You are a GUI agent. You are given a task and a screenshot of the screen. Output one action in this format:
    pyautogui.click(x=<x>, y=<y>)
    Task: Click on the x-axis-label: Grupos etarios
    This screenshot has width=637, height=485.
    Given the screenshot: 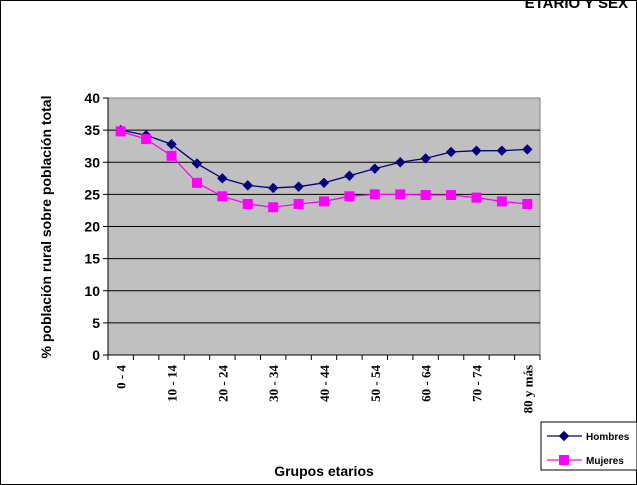 What is the action you would take?
    pyautogui.click(x=324, y=471)
    